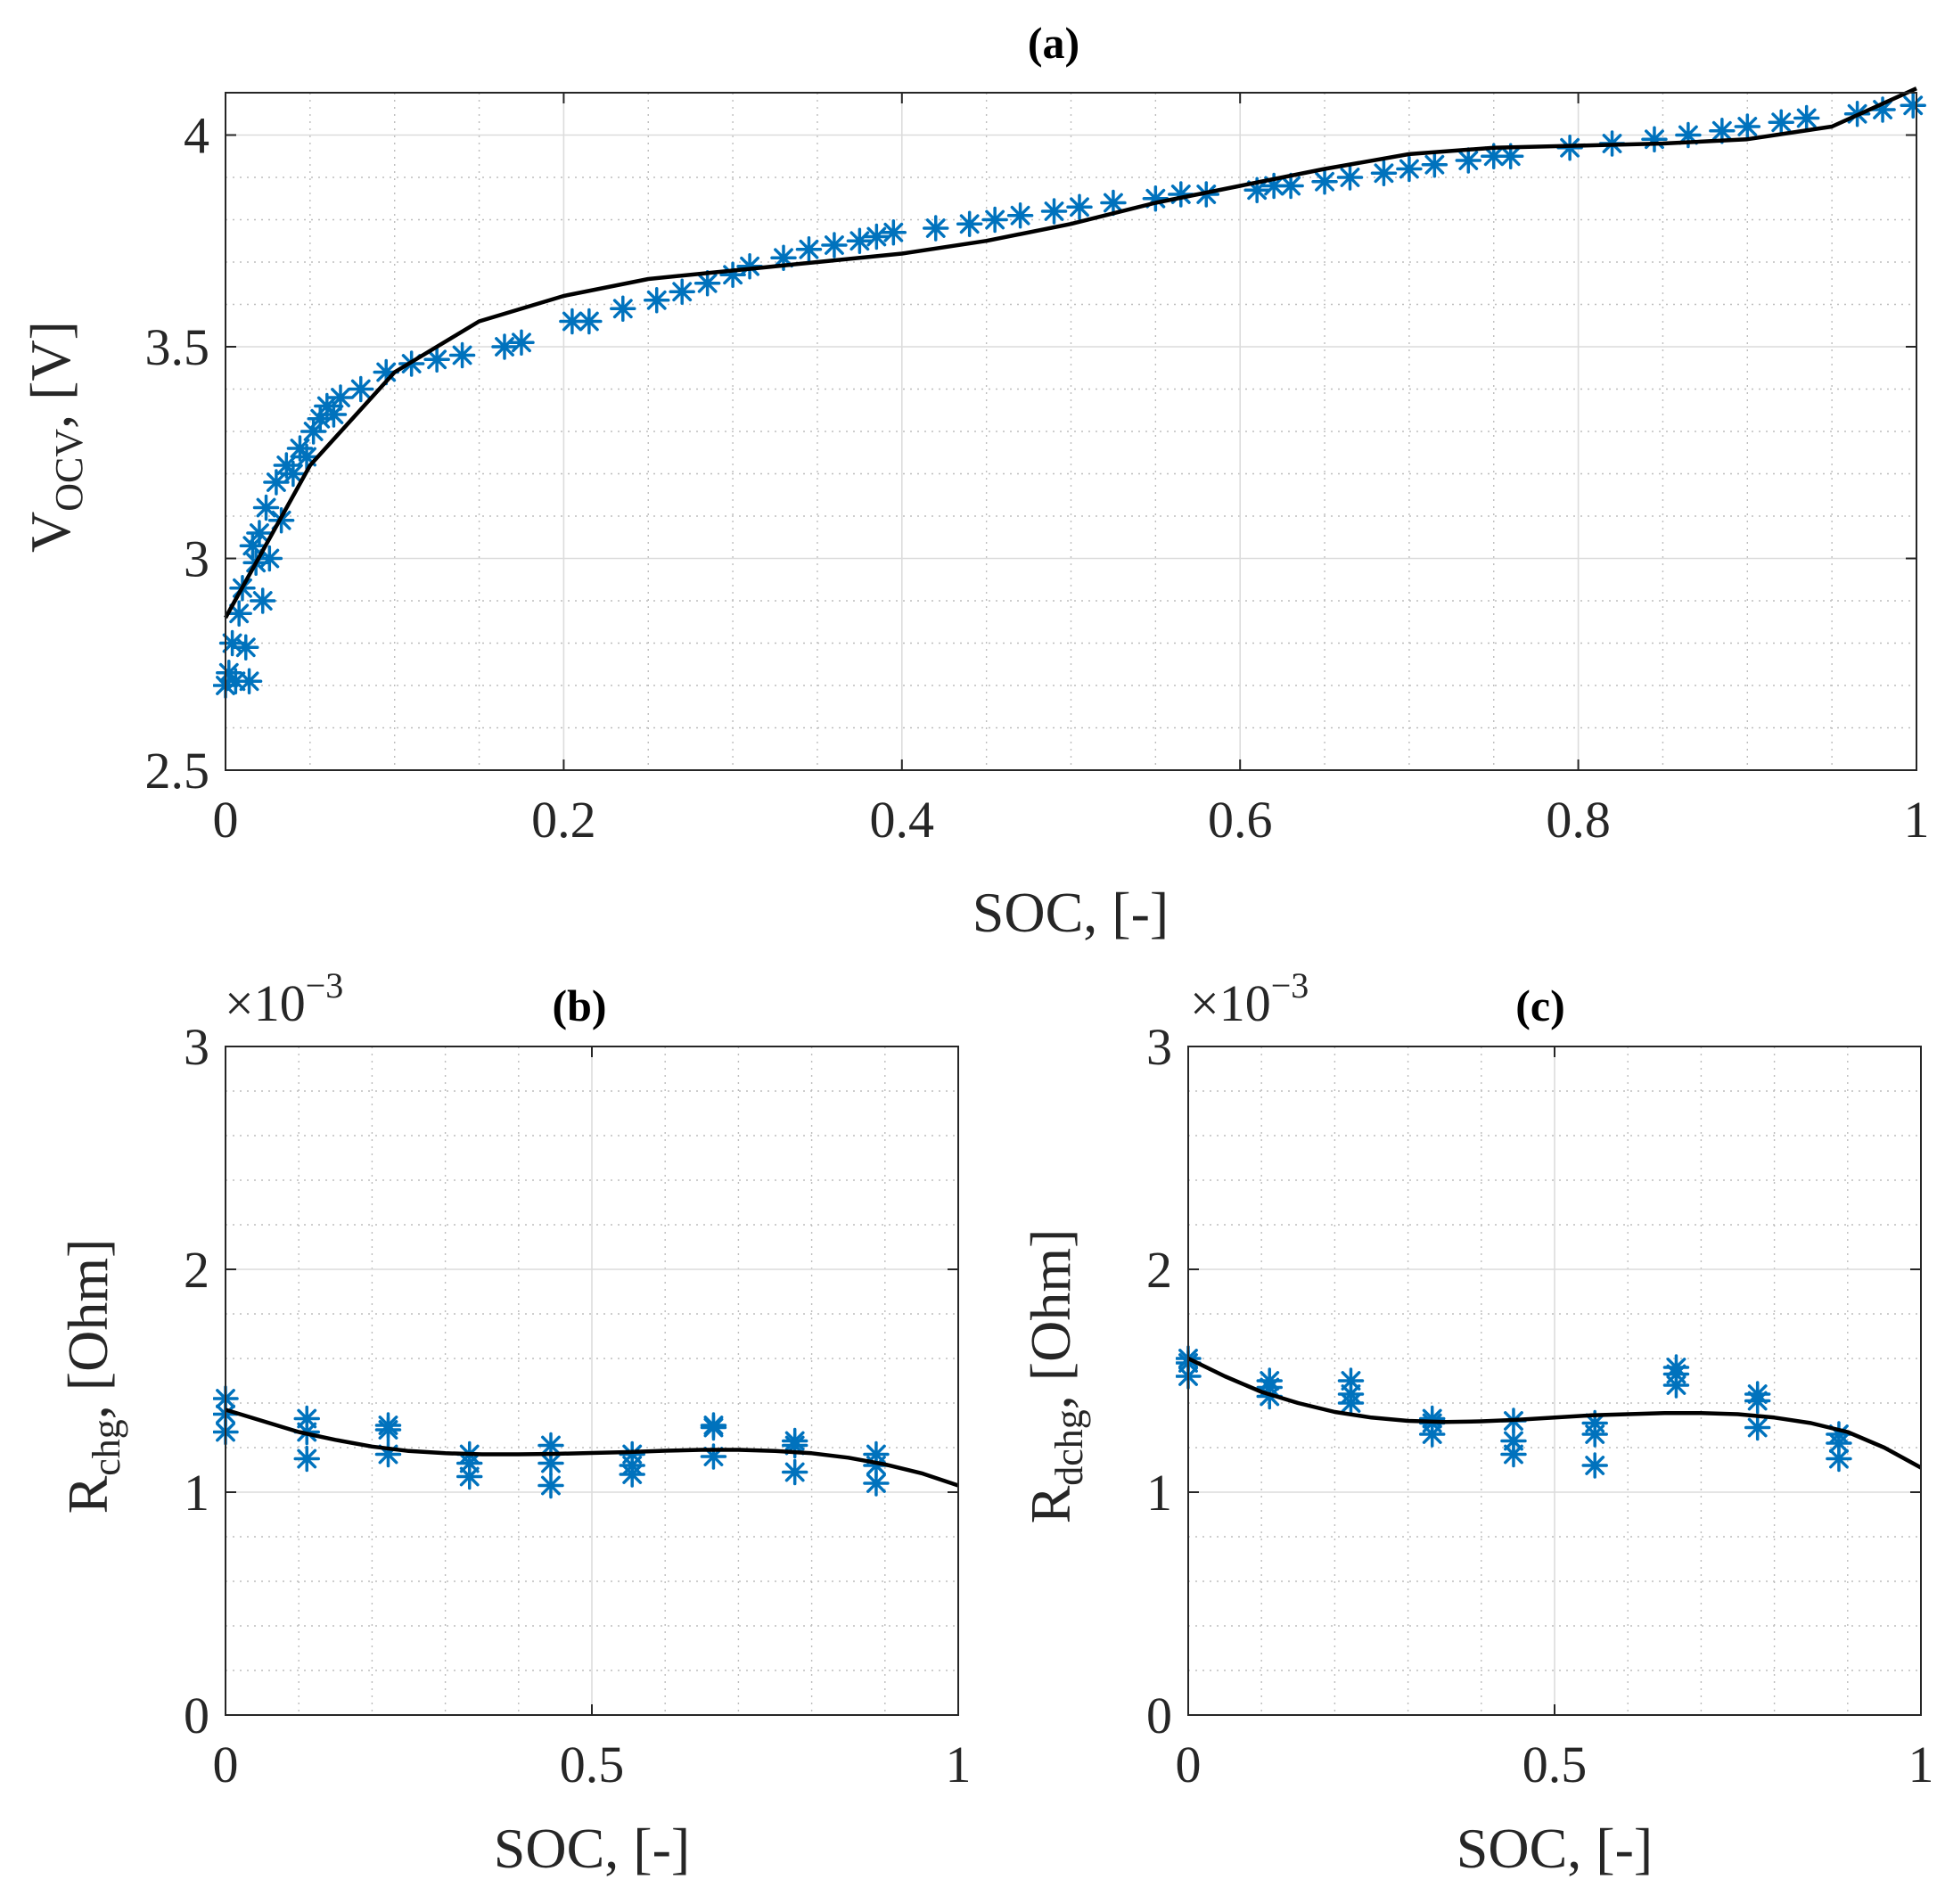  I want to click on panel-c-exponent: ×10⁻³, so click(1249, 998).